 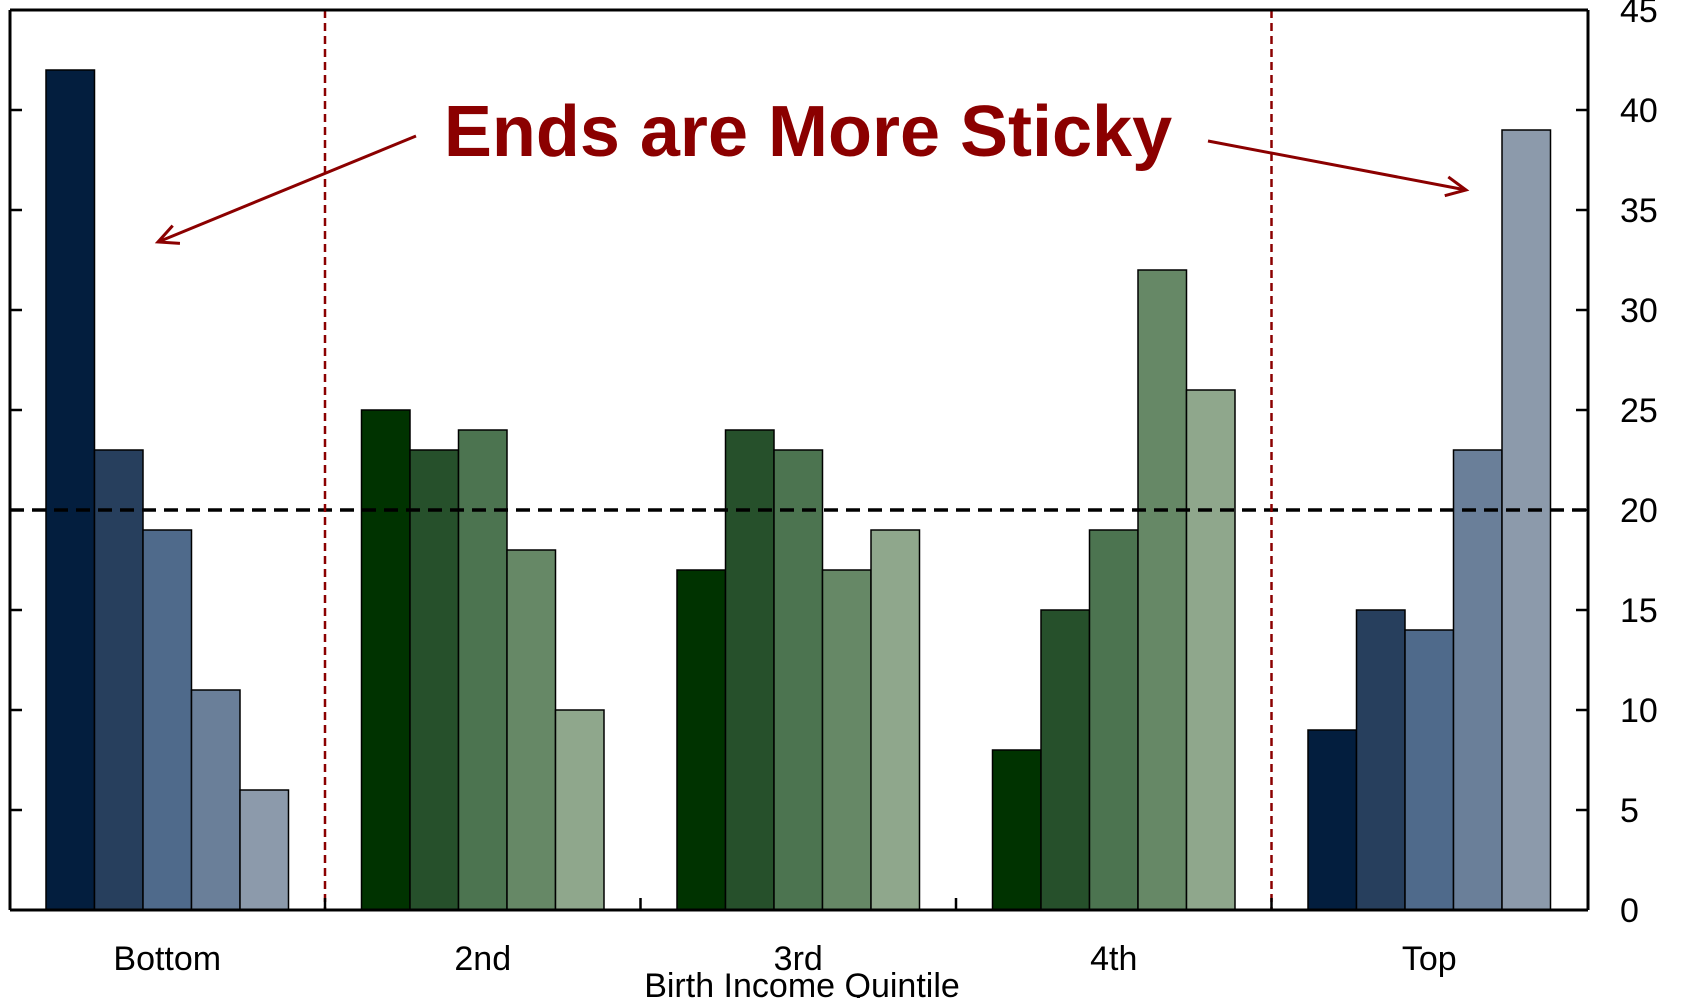 I want to click on y-tick-label-15: 15, so click(x=1639, y=611).